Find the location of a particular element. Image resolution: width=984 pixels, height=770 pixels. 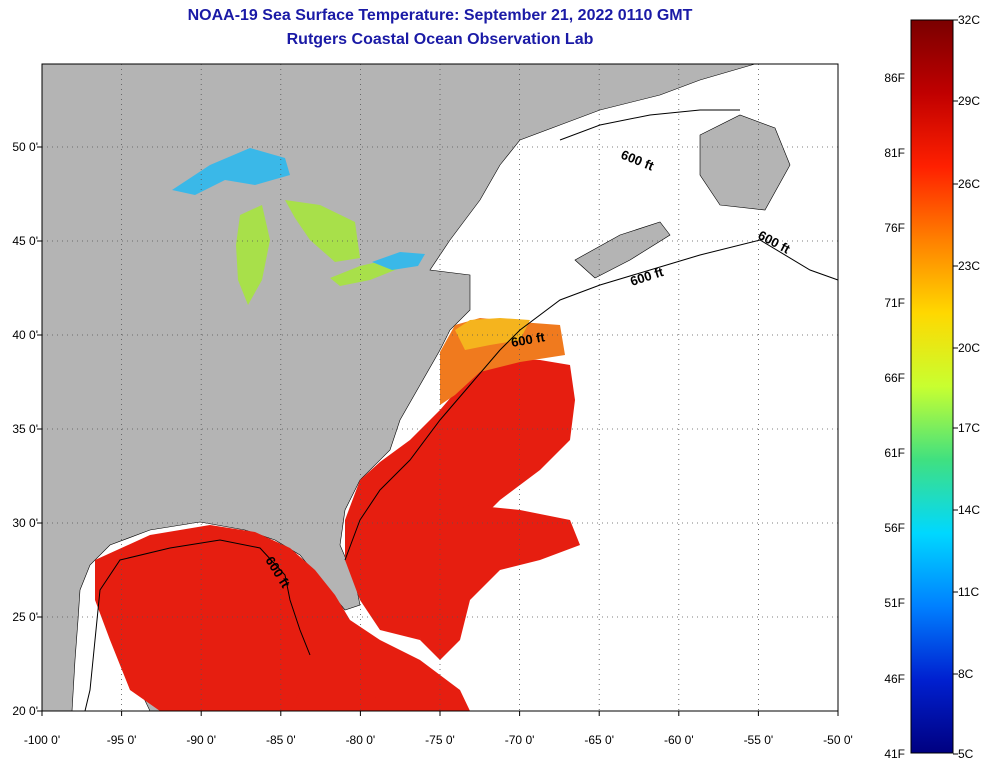

colorbar-celsius-label: 32C is located at coordinates (969, 20).